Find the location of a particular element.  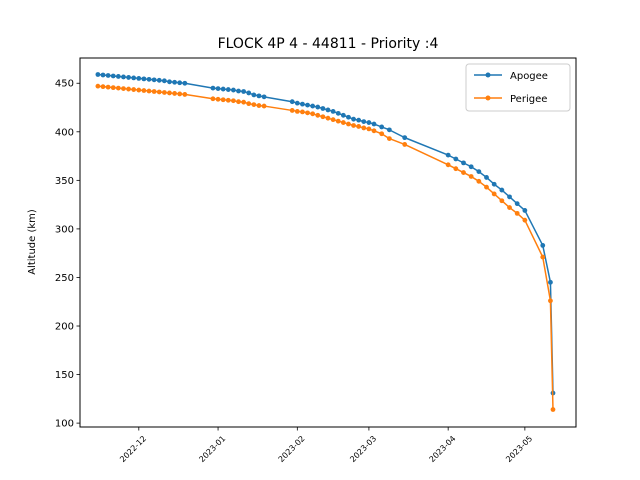

y-tick-label: 350 is located at coordinates (64, 181).